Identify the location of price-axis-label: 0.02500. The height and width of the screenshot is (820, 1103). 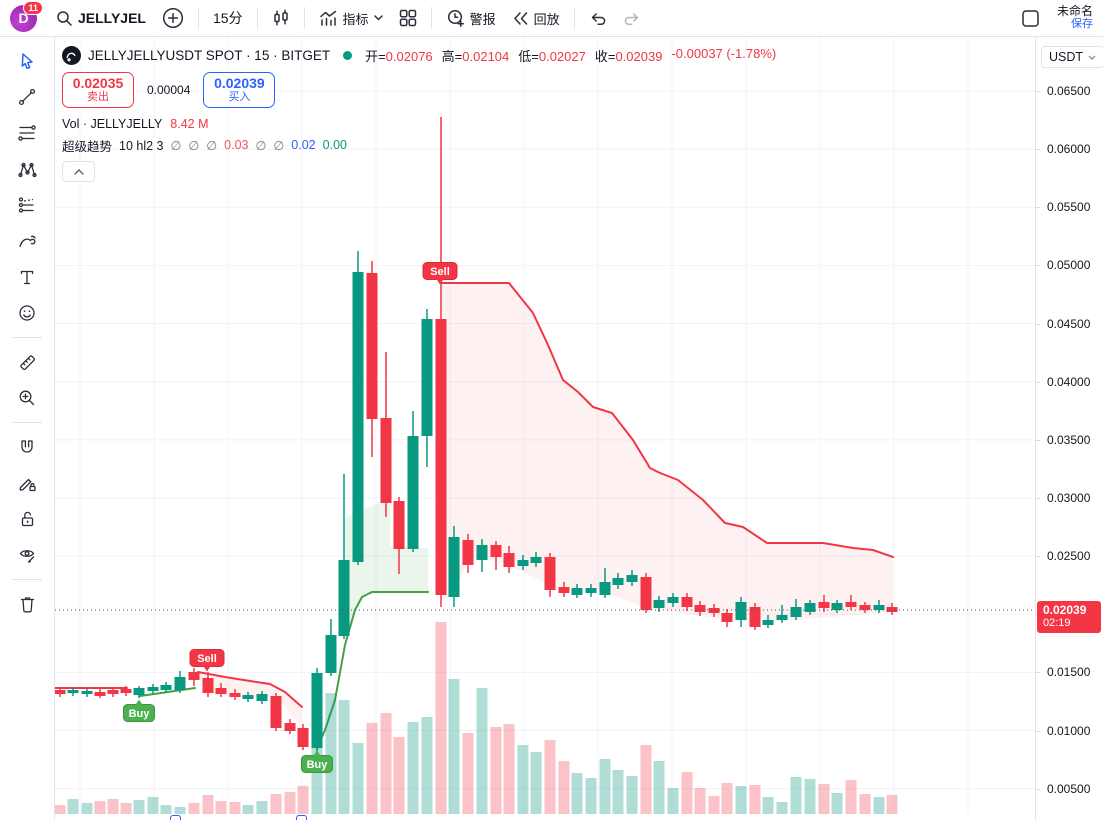
(1069, 556).